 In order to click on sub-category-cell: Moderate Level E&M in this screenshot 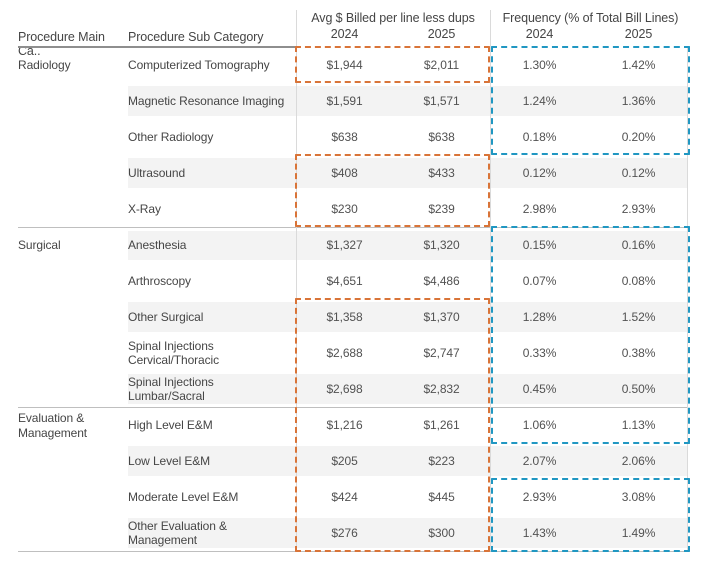, I will do `click(183, 496)`.